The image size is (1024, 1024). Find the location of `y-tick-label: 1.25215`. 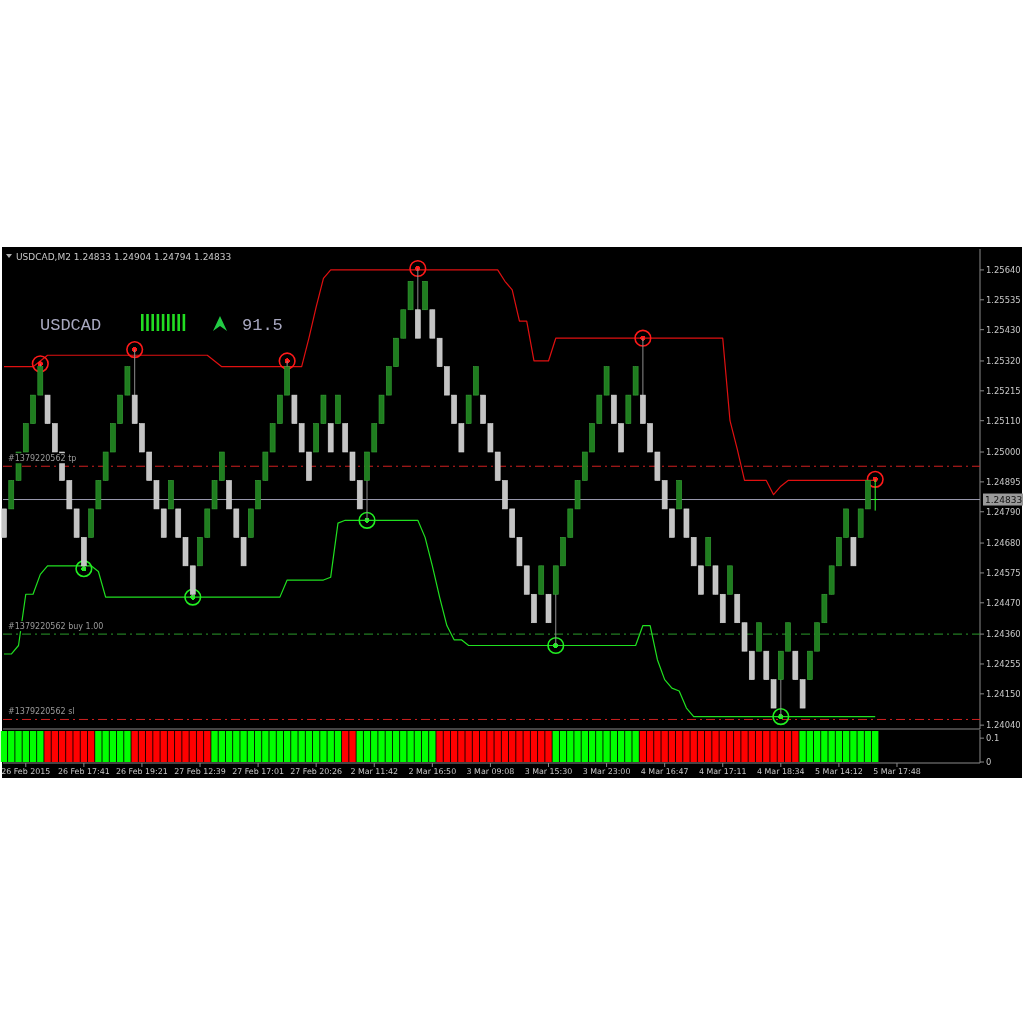

y-tick-label: 1.25215 is located at coordinates (1003, 390).